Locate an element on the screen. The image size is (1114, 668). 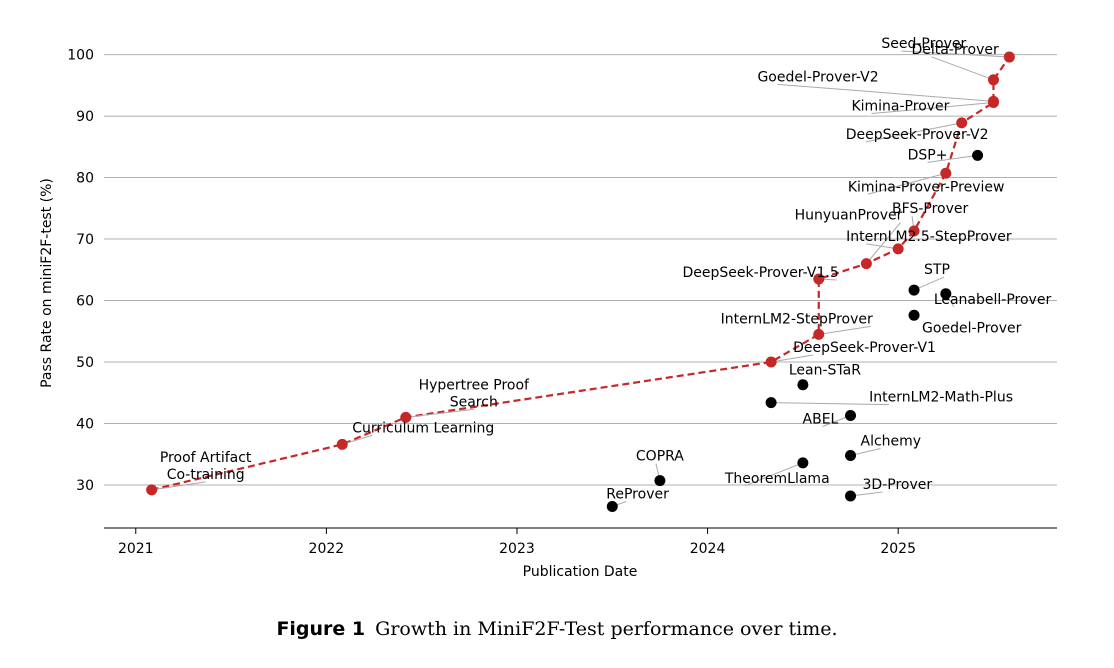
point-deepseek-prover-v1 is located at coordinates (771, 362).